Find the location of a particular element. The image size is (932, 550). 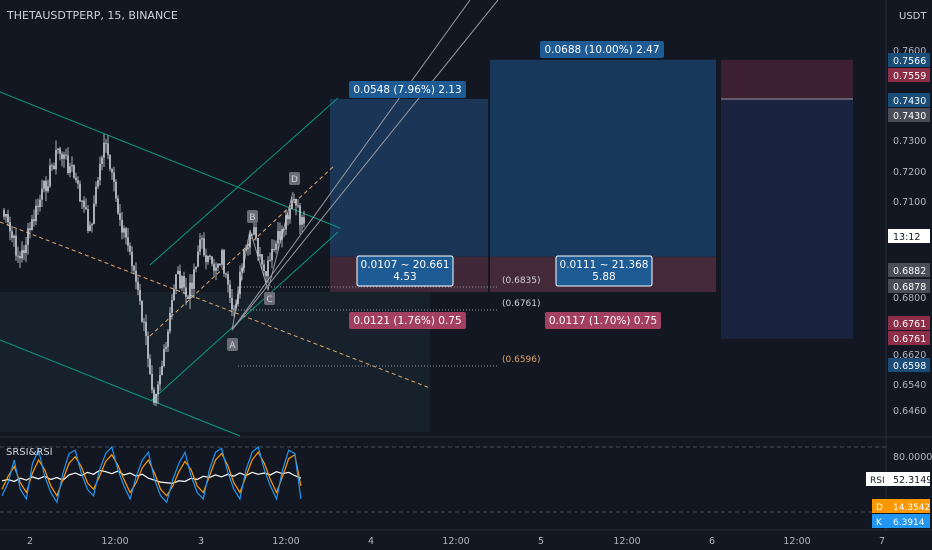

target-label-2: 0.0688 (10.00%) 2.47 is located at coordinates (602, 49).